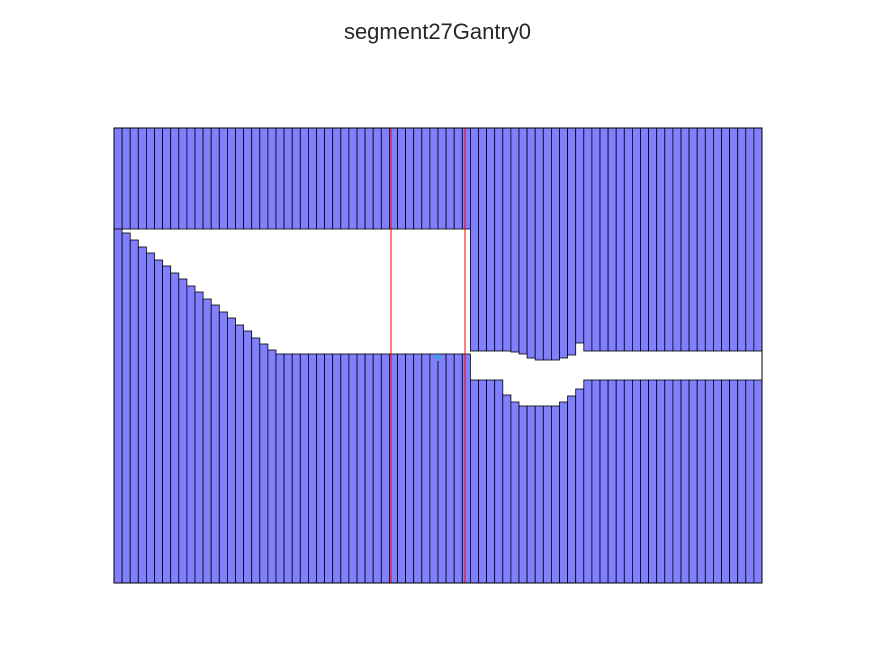 The height and width of the screenshot is (656, 875). Describe the element at coordinates (437, 31) in the screenshot. I see `plot-title: segment27Gantry0` at that location.